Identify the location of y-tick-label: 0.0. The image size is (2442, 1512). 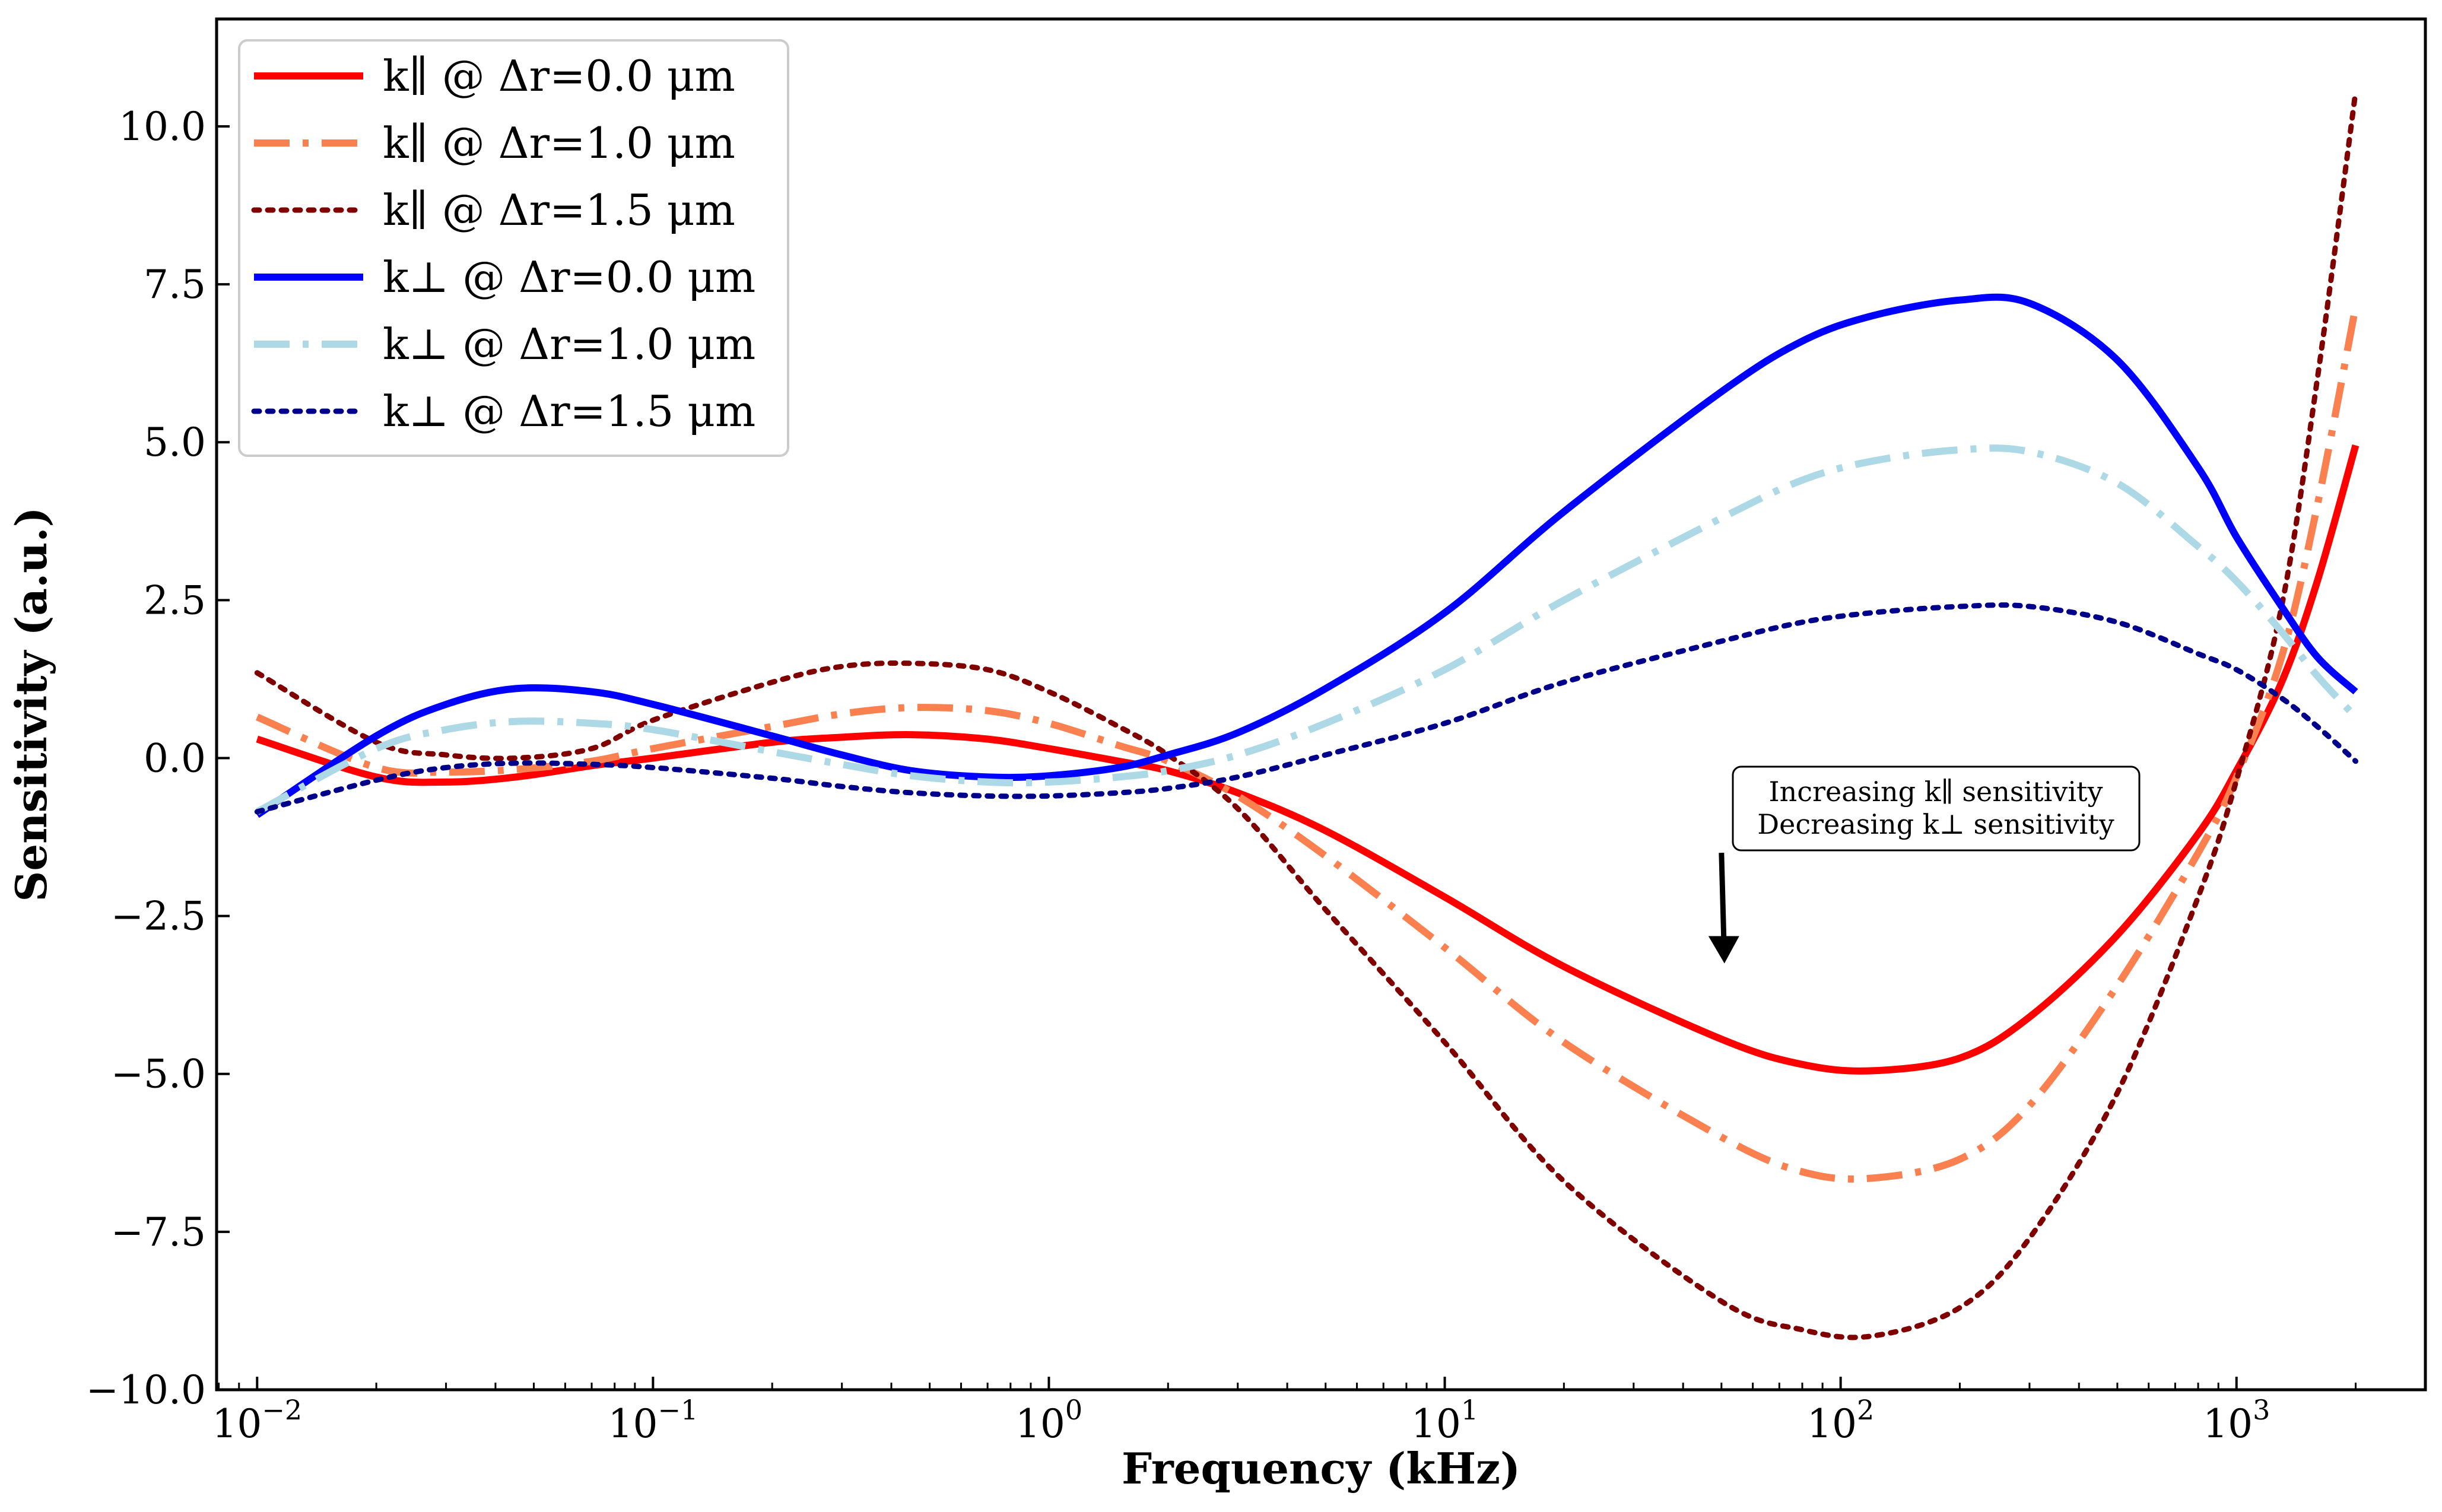
(175, 758).